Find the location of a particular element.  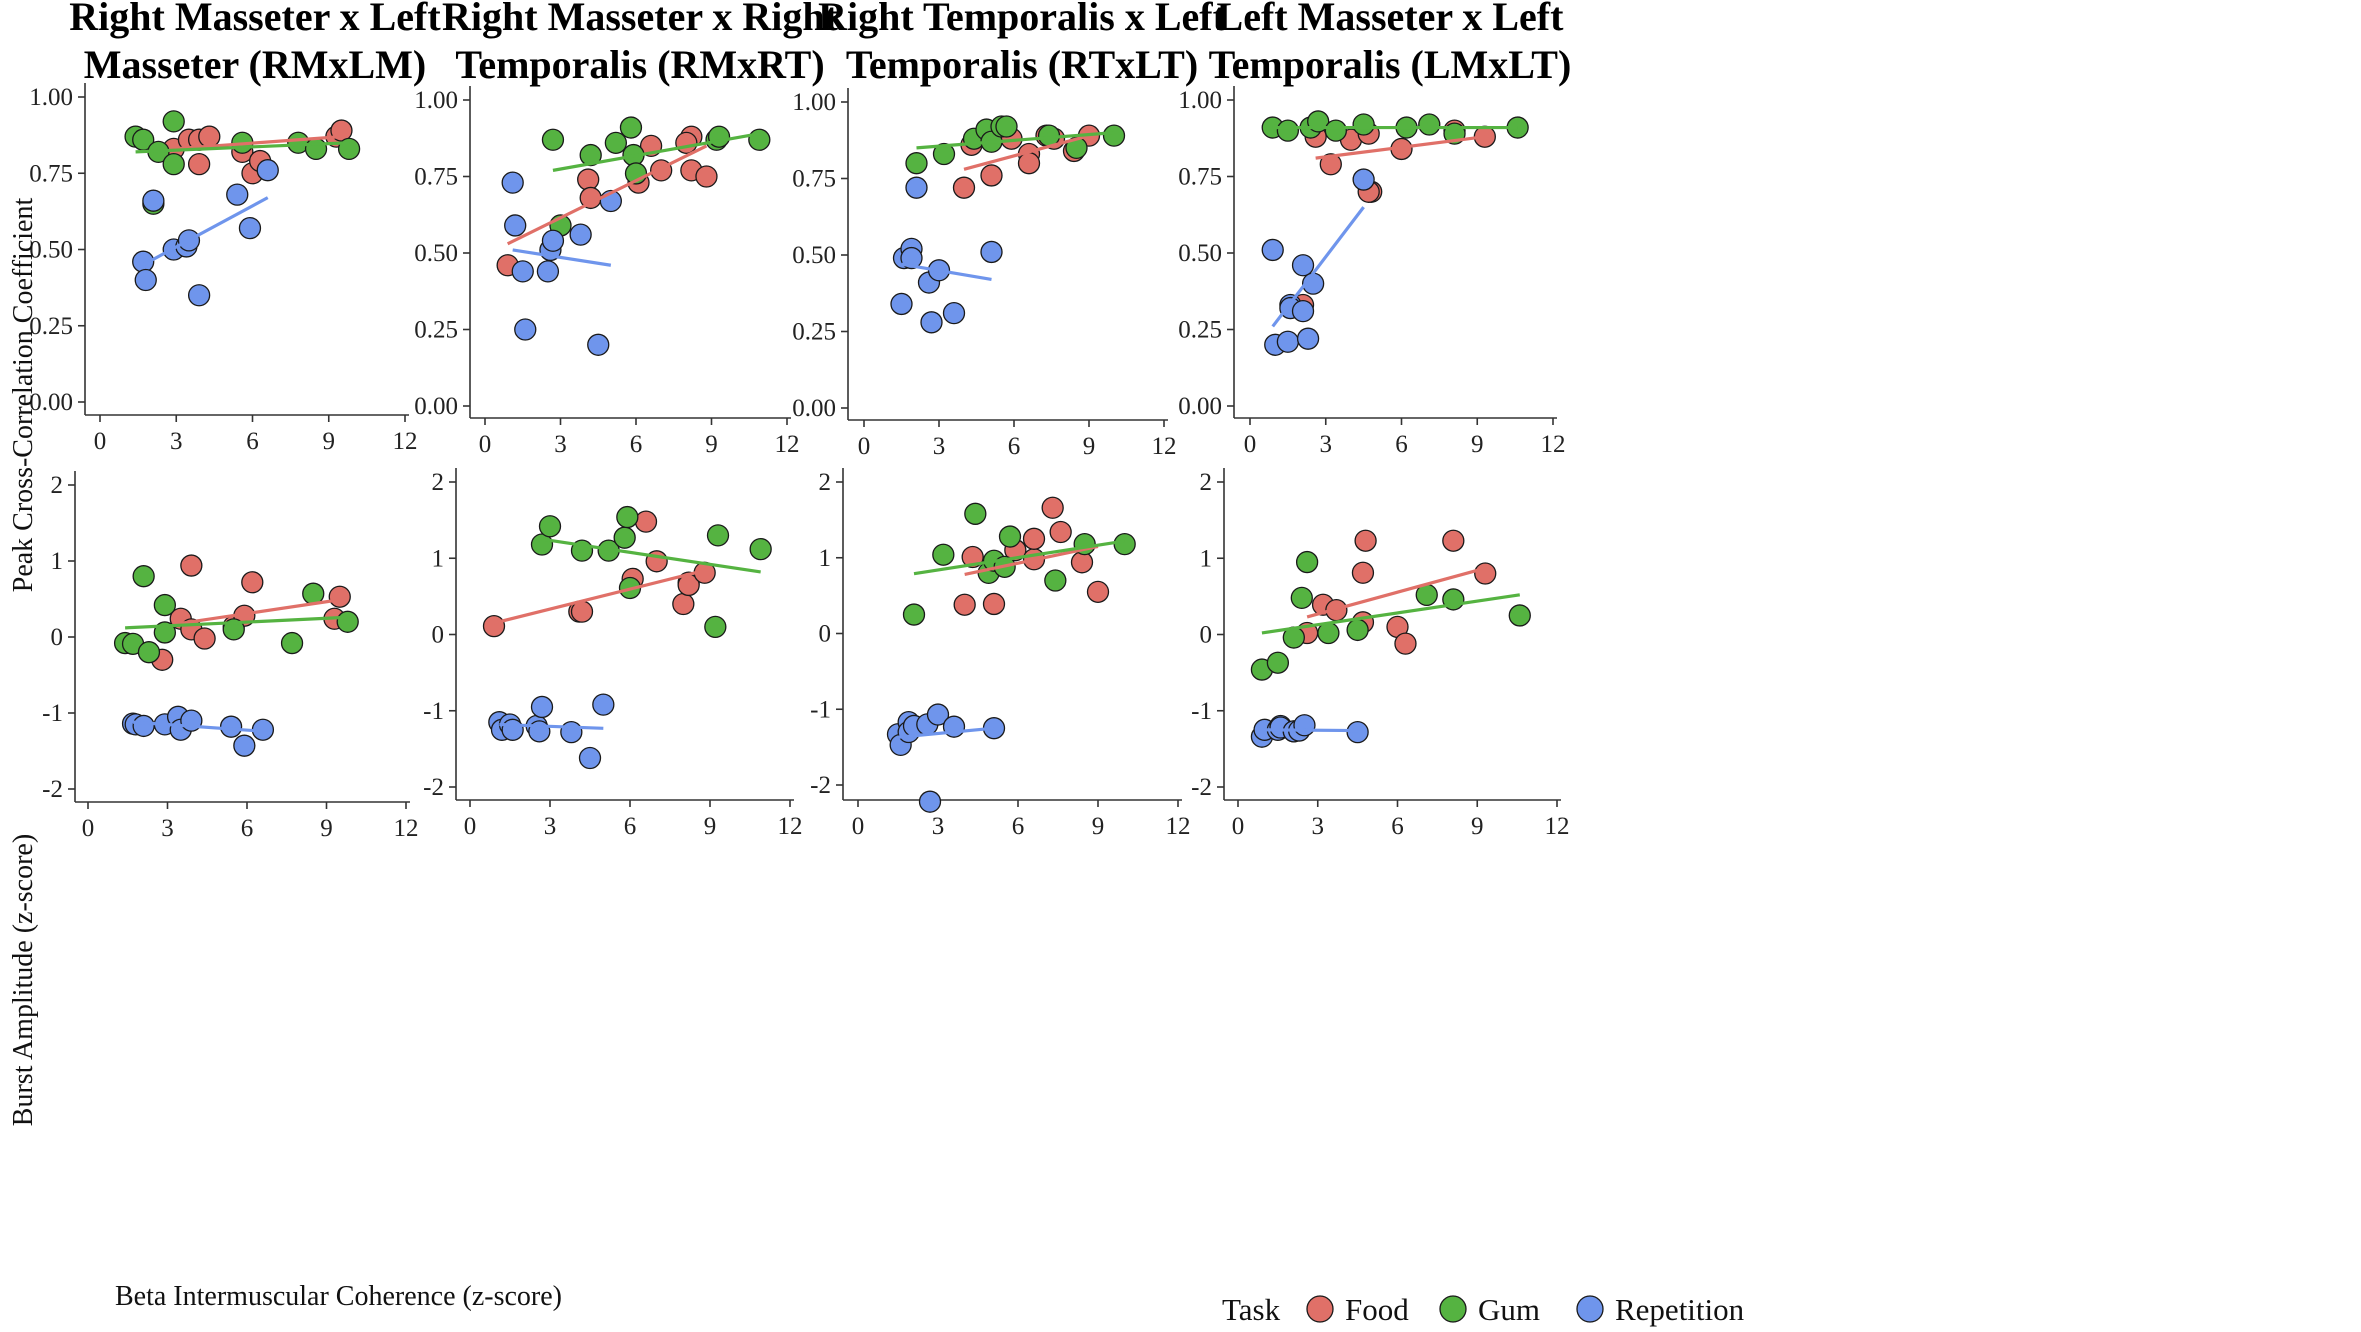

panel-title-line2: Temporalis (RTxLT) is located at coordinates (1022, 64).